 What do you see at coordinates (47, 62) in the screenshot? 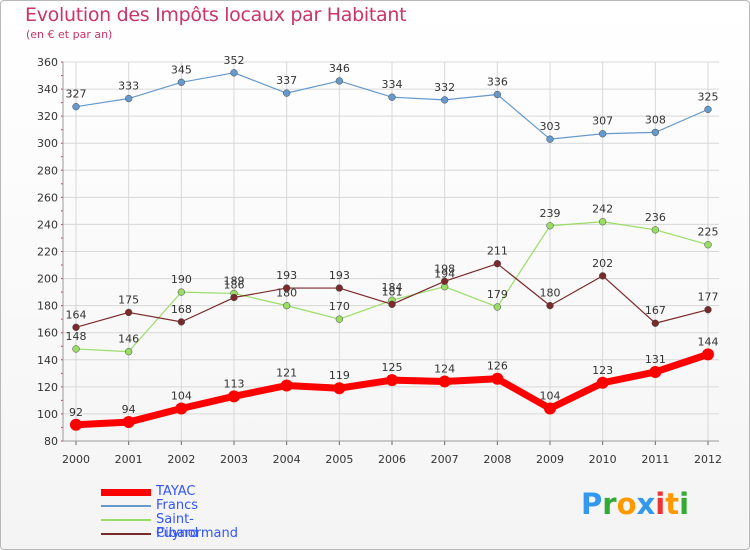
I see `y-tick-label: 360` at bounding box center [47, 62].